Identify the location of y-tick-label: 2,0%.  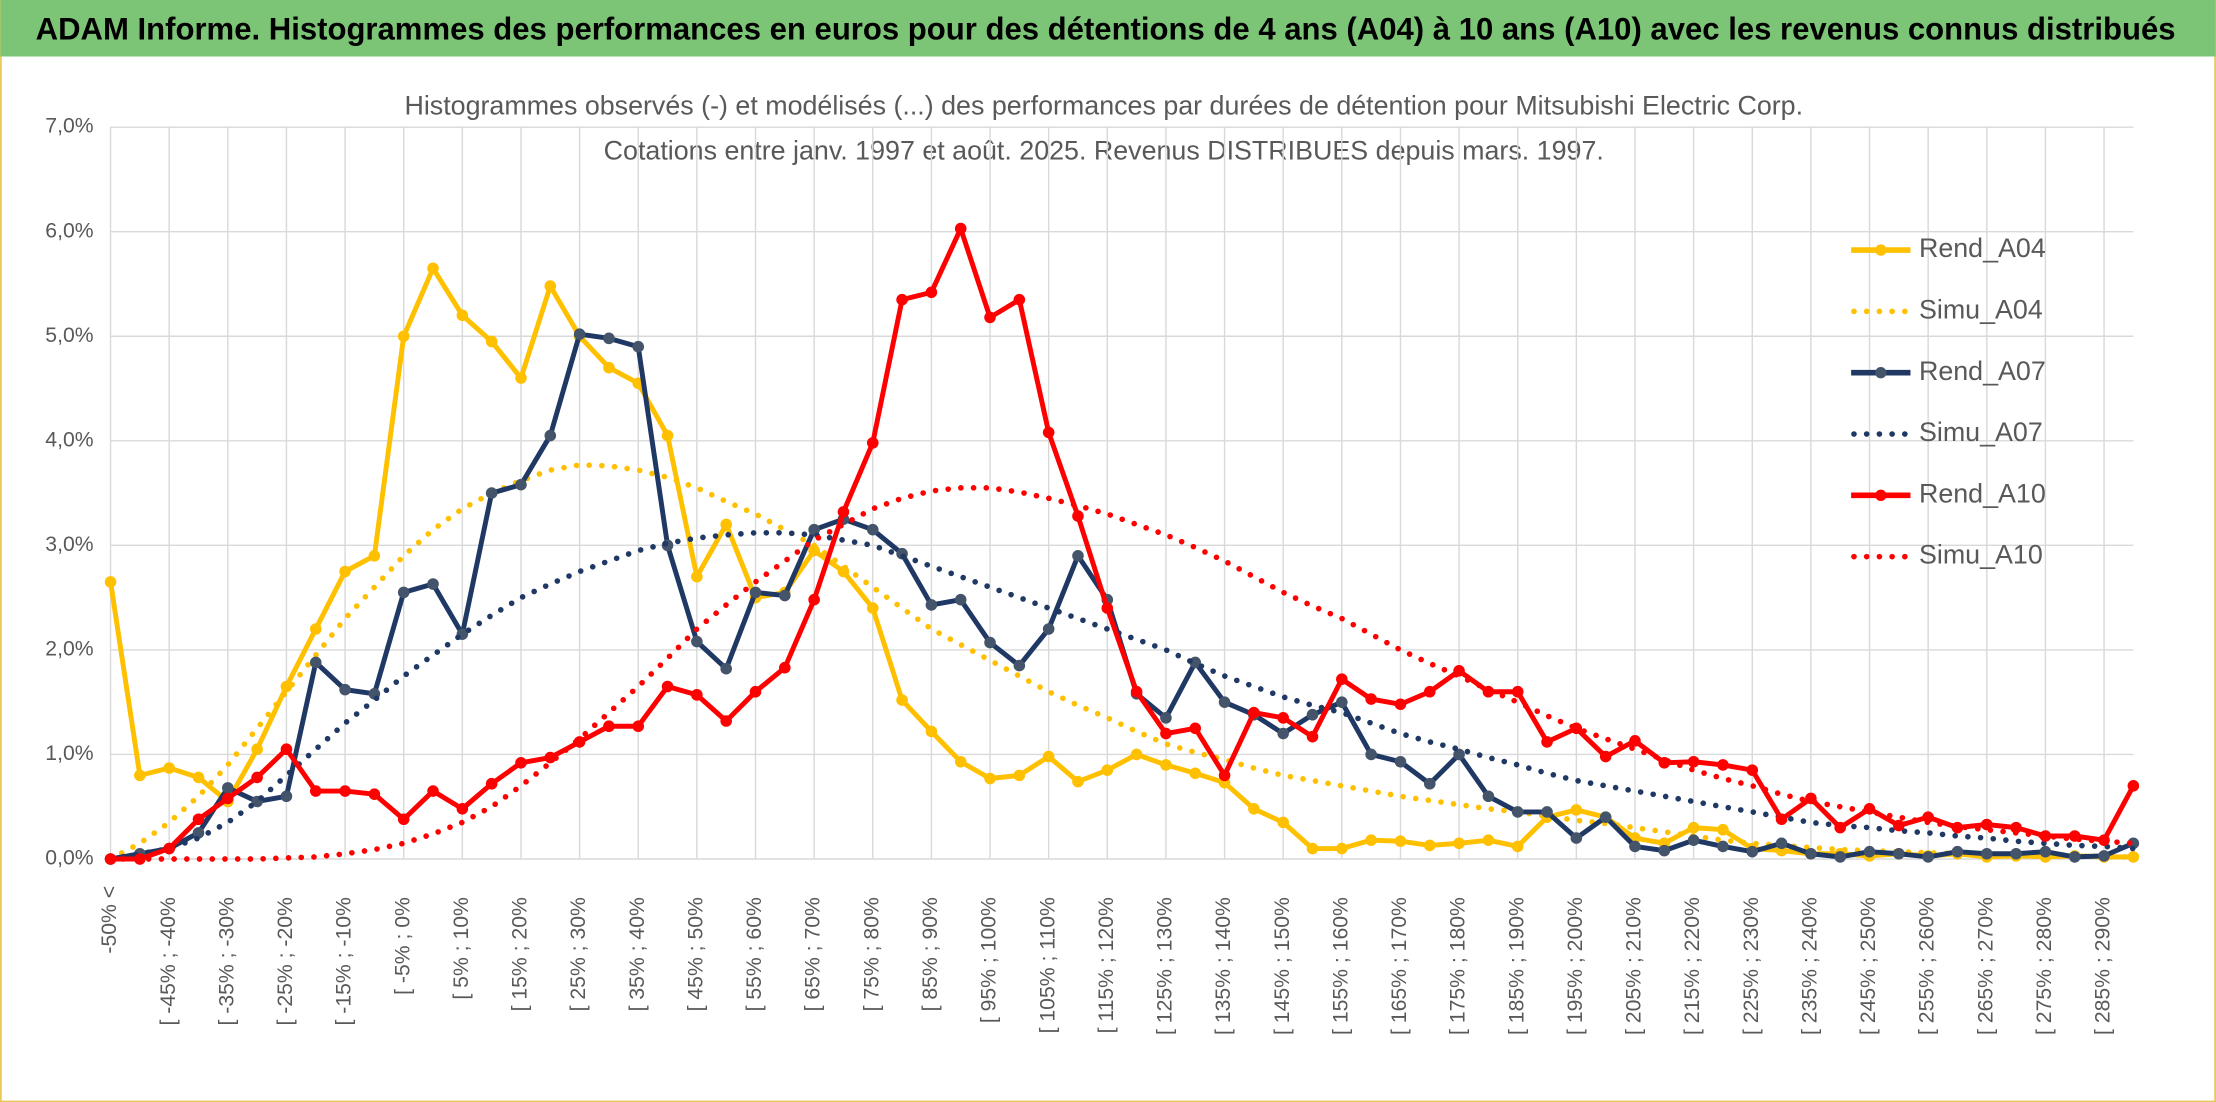
(69, 648).